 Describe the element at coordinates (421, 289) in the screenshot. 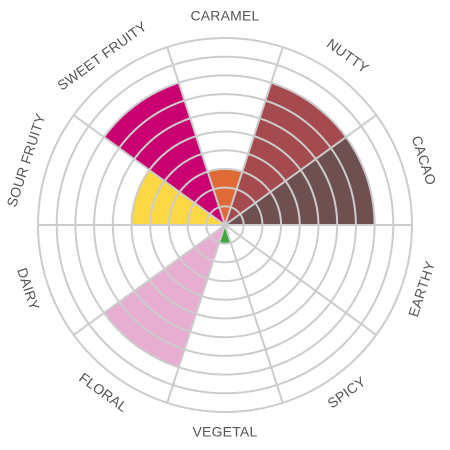

I see `category-label-earthy: EARTHY` at that location.